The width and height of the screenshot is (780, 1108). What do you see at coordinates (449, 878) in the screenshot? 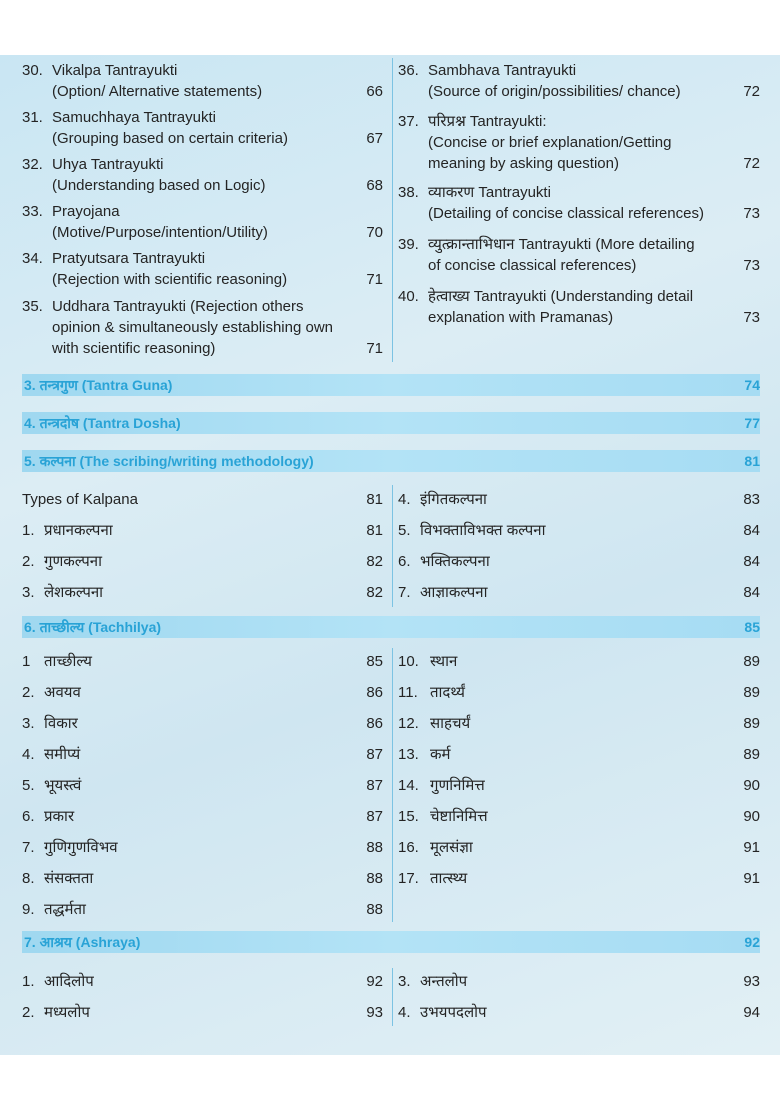
I see `entry-text: तात्स्थ्य` at bounding box center [449, 878].